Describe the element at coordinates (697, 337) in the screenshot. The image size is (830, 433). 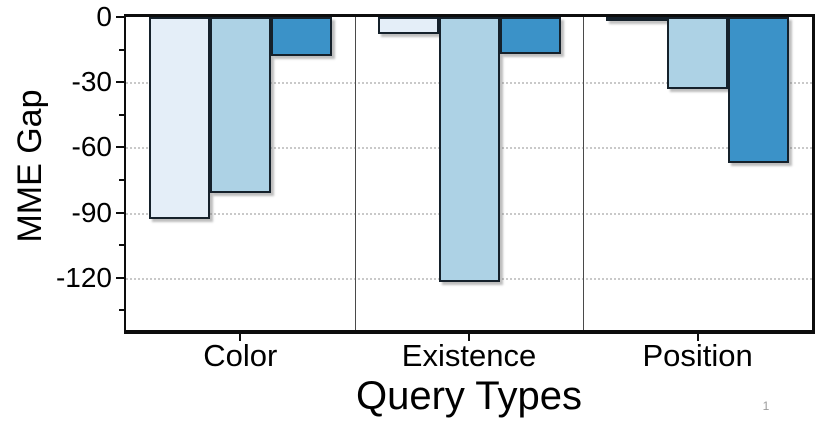
I see `x-tick-position` at that location.